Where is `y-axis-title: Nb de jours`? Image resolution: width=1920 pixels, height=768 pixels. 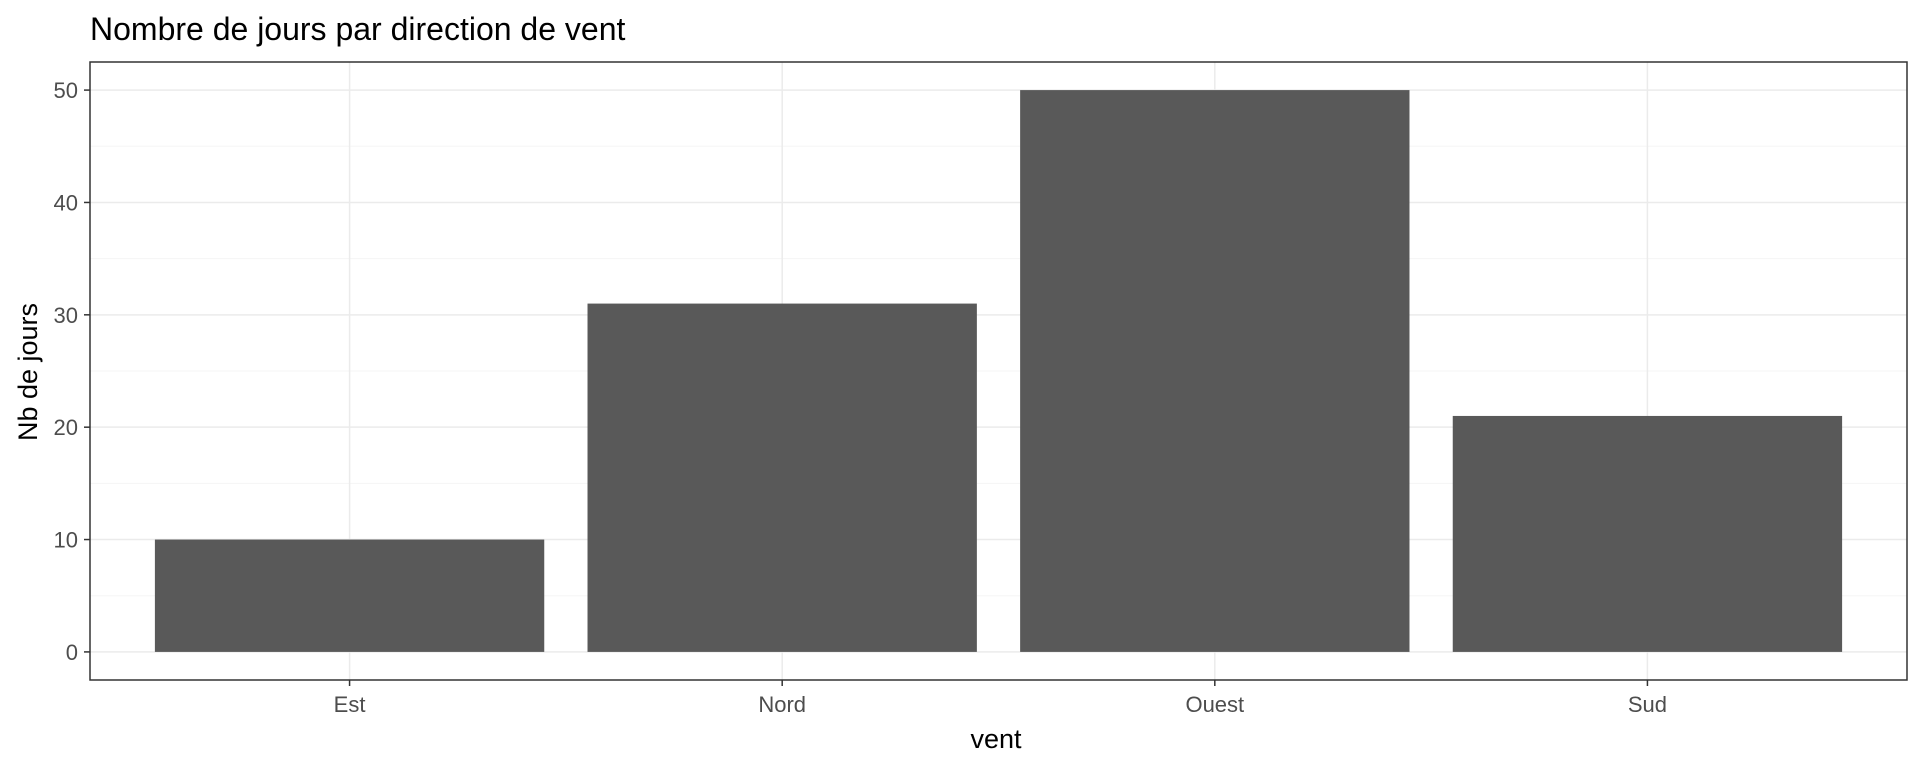
y-axis-title: Nb de jours is located at coordinates (28, 372).